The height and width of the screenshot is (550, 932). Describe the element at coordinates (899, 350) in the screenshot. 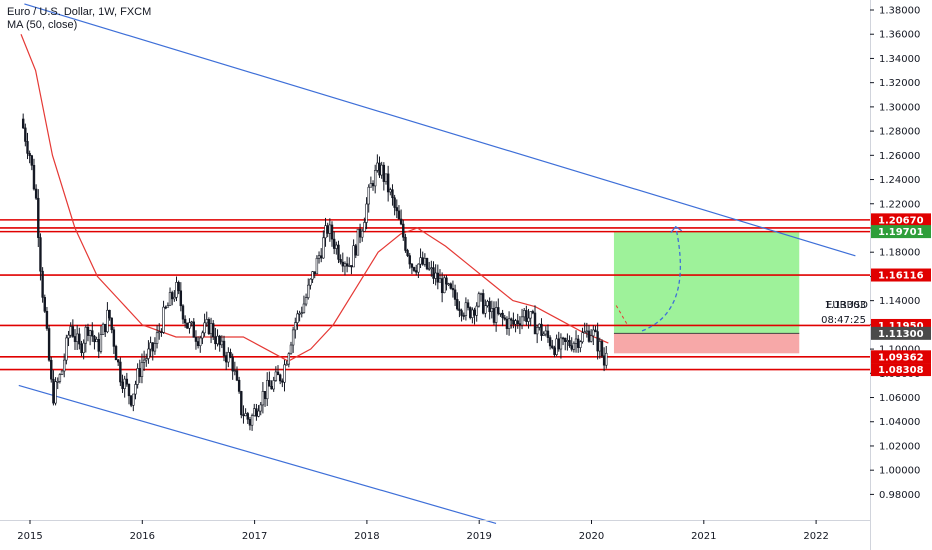

I see `y-tick-label-7: 1.10000` at that location.